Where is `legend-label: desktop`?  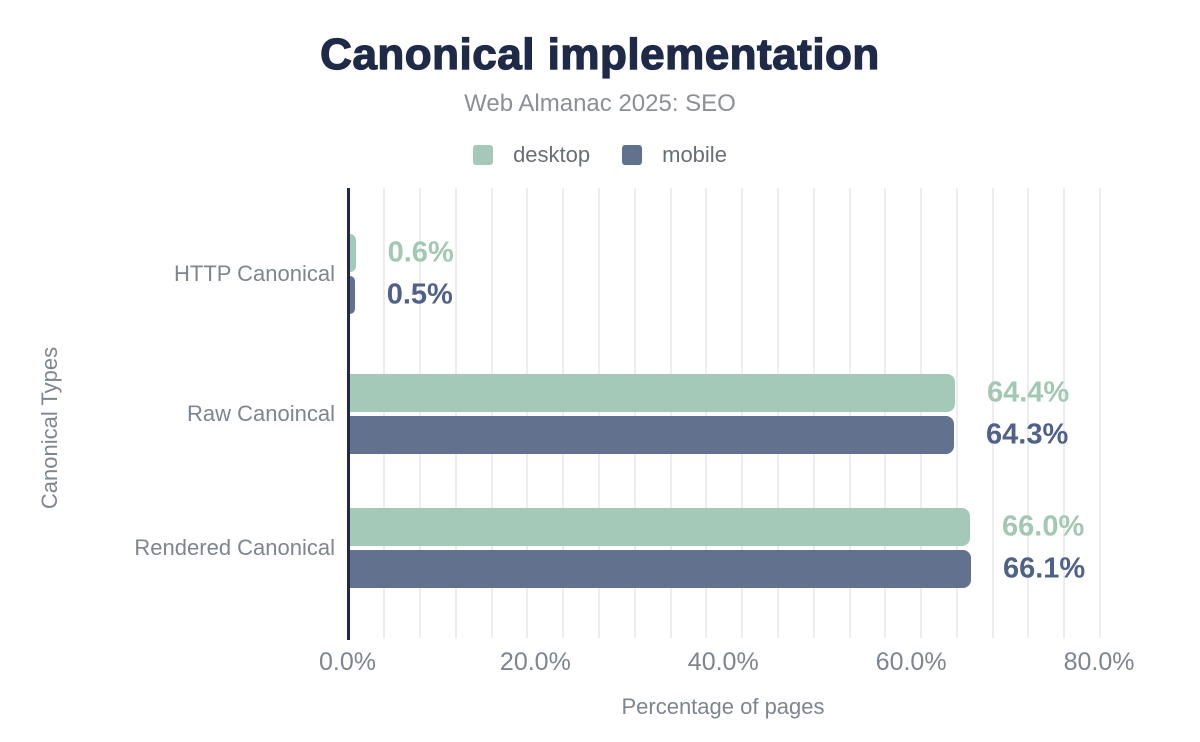
legend-label: desktop is located at coordinates (552, 154).